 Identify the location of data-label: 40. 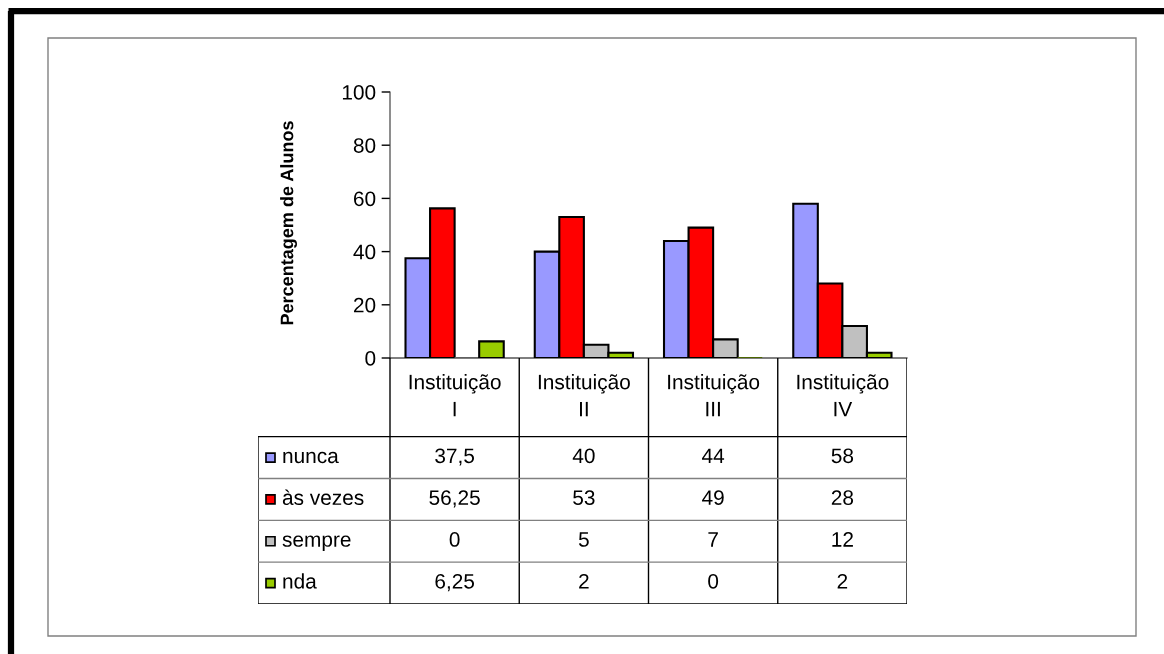
(583, 456).